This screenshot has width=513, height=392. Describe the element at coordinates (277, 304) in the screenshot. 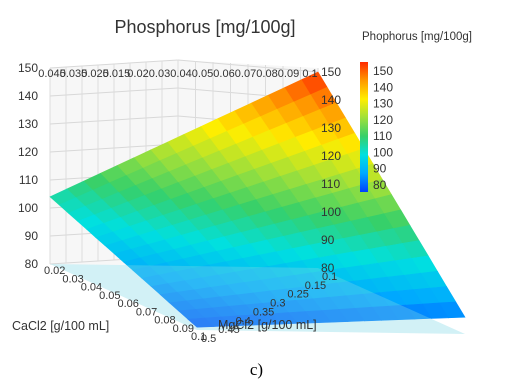

I see `mg-front-tick-label: 0.3` at that location.